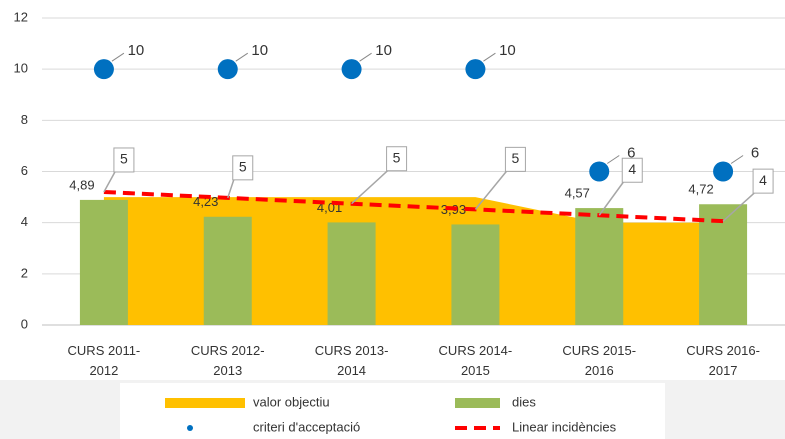 The height and width of the screenshot is (439, 785). I want to click on y-tick-label: 8, so click(24, 119).